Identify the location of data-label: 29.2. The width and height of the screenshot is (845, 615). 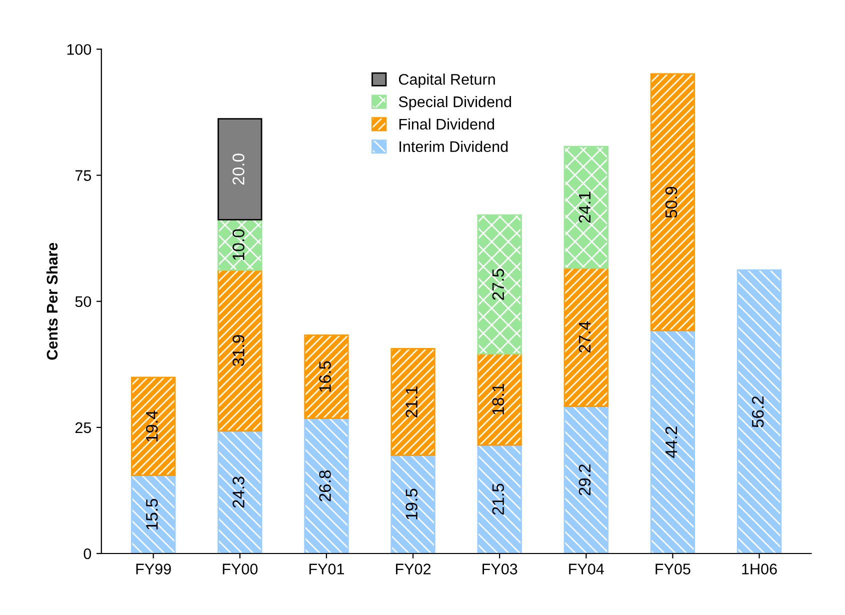
(584, 480).